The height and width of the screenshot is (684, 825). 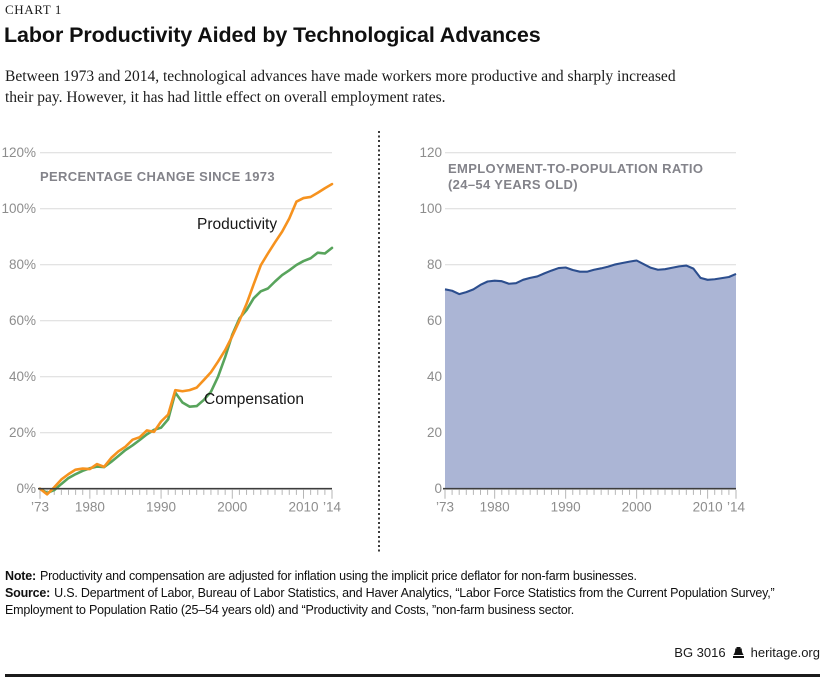 What do you see at coordinates (22, 264) in the screenshot?
I see `svg-text: 80%` at bounding box center [22, 264].